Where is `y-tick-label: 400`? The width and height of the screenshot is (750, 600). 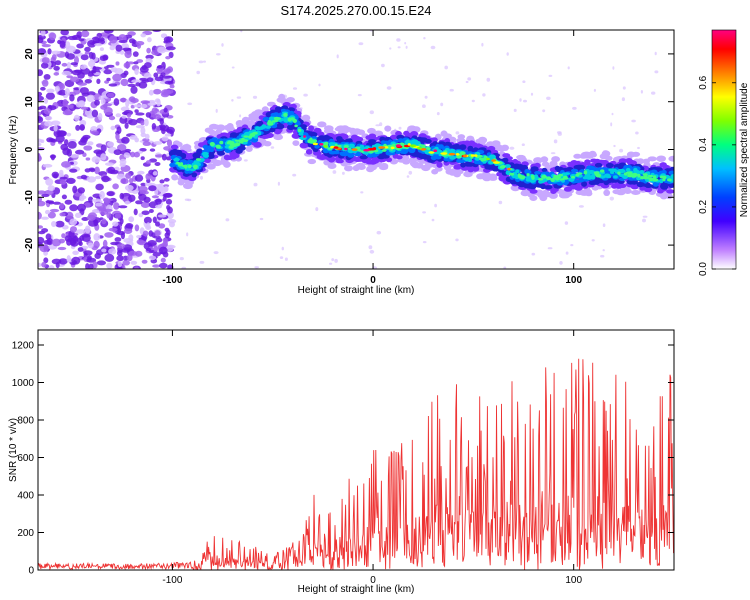 y-tick-label: 400 is located at coordinates (25, 496).